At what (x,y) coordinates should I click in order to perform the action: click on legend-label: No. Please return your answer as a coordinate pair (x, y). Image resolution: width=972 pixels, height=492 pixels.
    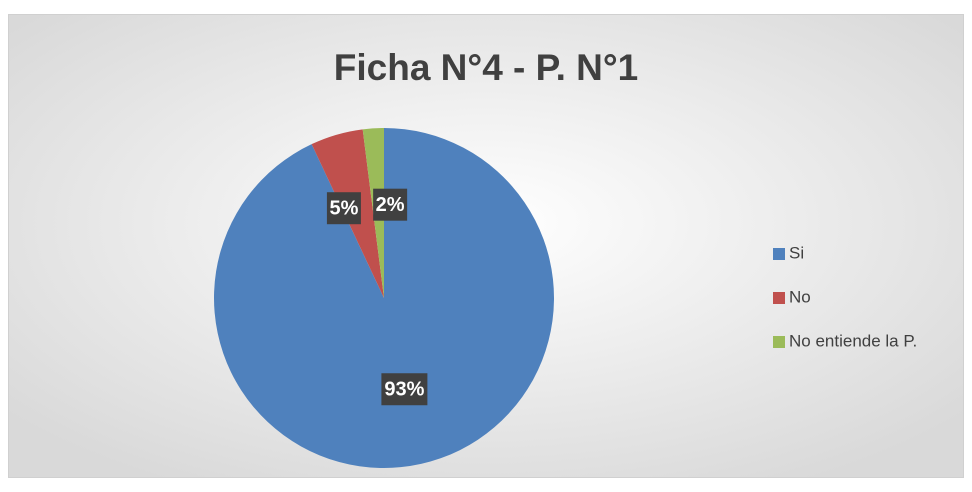
    Looking at the image, I should click on (800, 296).